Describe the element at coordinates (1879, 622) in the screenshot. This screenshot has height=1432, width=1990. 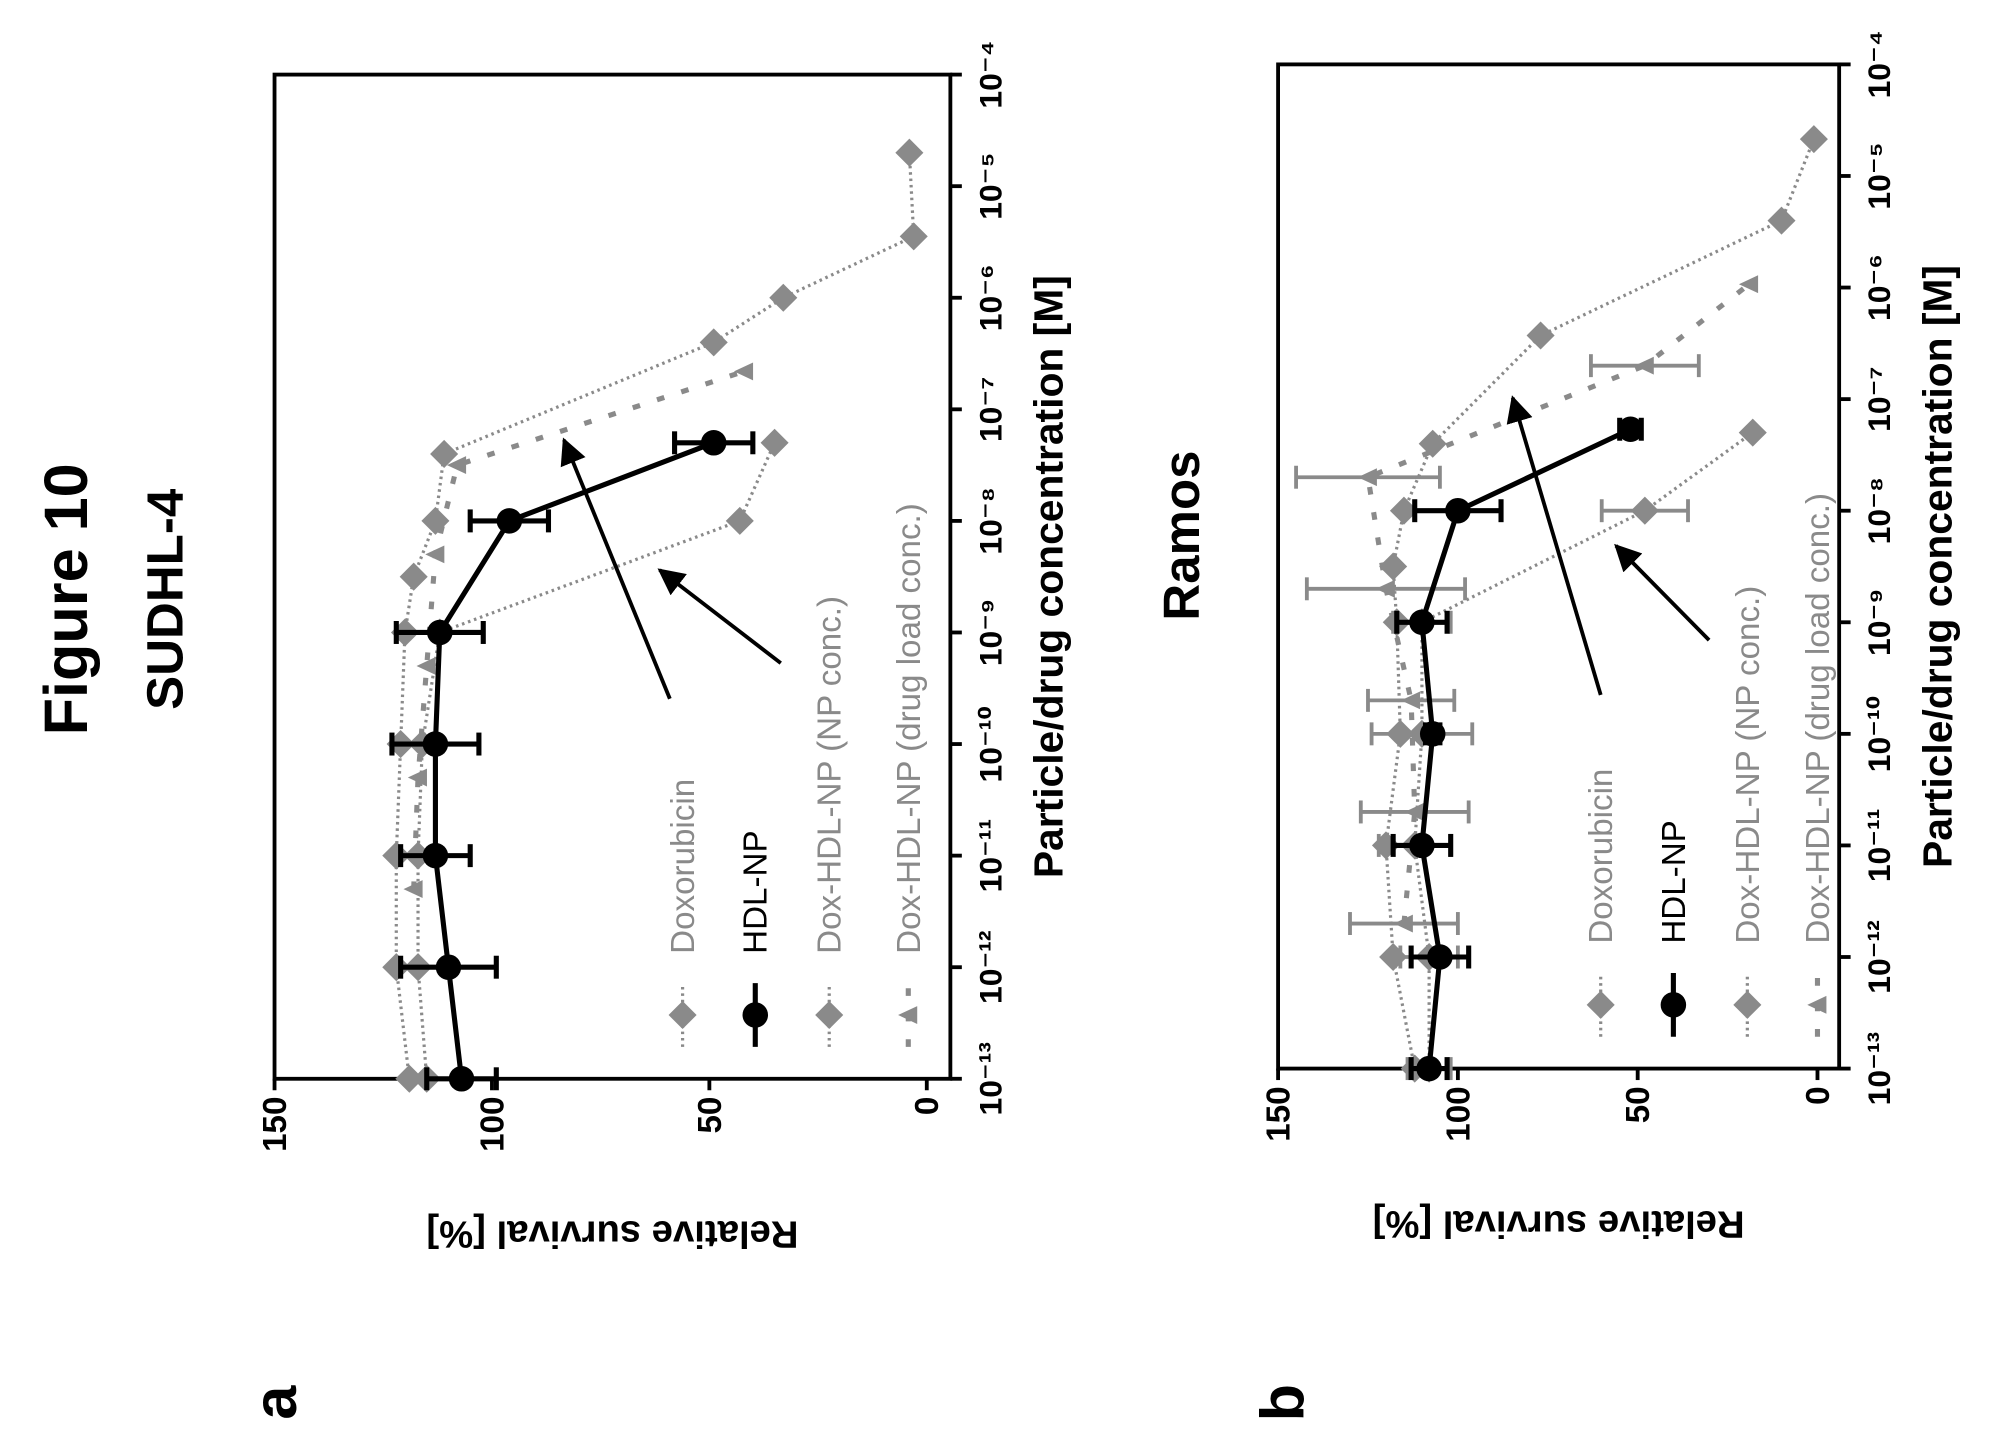
I see `x-tick-label: 10⁻⁹` at that location.